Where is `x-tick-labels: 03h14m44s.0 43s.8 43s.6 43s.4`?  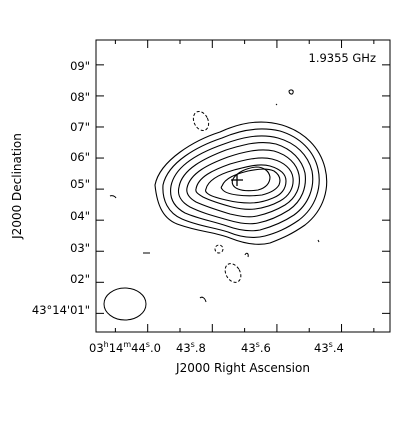 x-tick-labels: 03h14m44s.0 43s.8 43s.6 43s.4 is located at coordinates (216, 347).